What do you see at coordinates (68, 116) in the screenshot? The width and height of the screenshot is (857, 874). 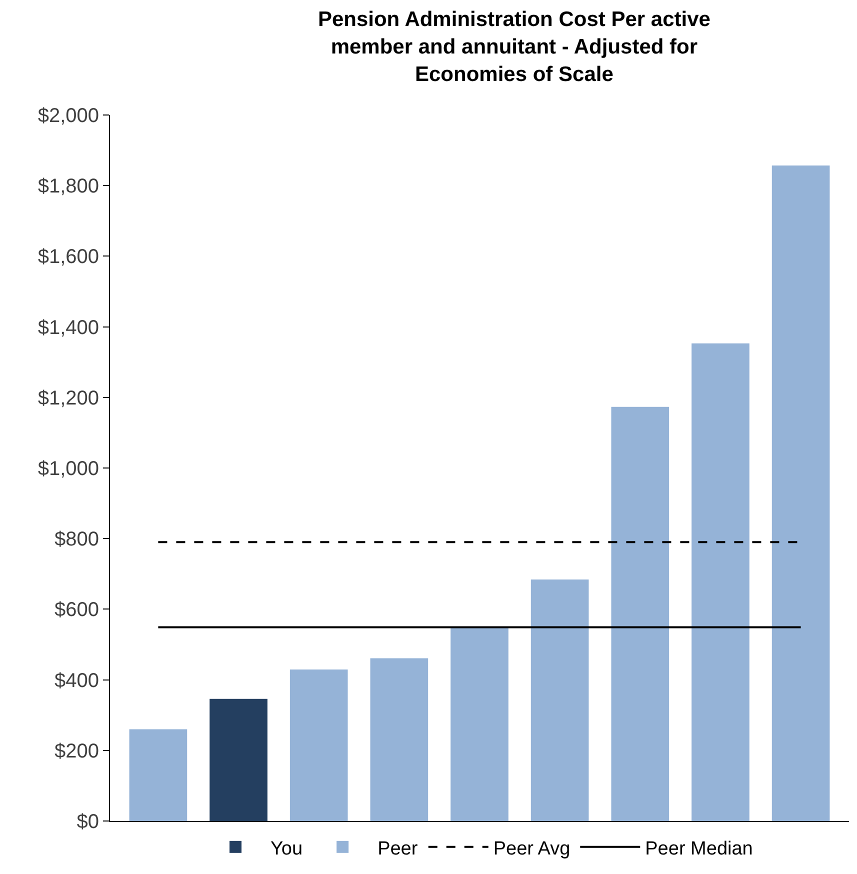 I see `y-tick-label: $2,000` at bounding box center [68, 116].